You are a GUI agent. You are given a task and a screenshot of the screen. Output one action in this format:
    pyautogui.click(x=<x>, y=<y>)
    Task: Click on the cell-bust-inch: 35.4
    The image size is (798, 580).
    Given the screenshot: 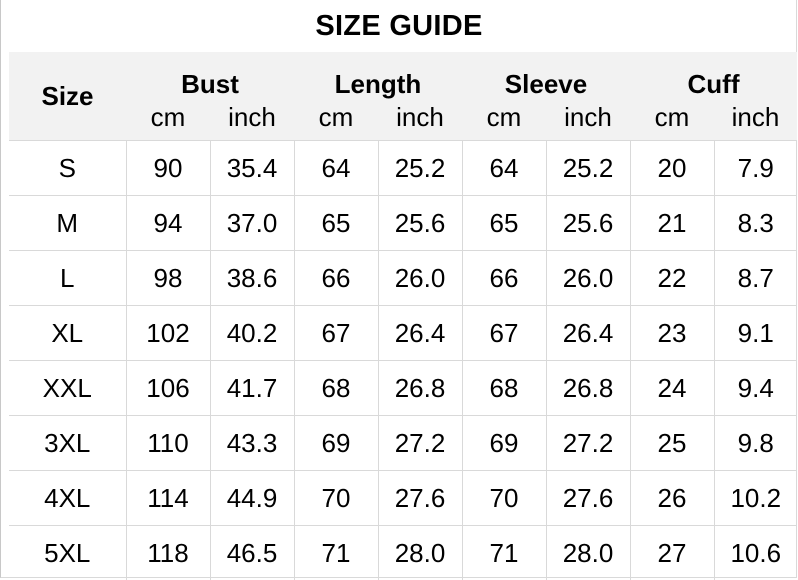 What is the action you would take?
    pyautogui.click(x=252, y=168)
    